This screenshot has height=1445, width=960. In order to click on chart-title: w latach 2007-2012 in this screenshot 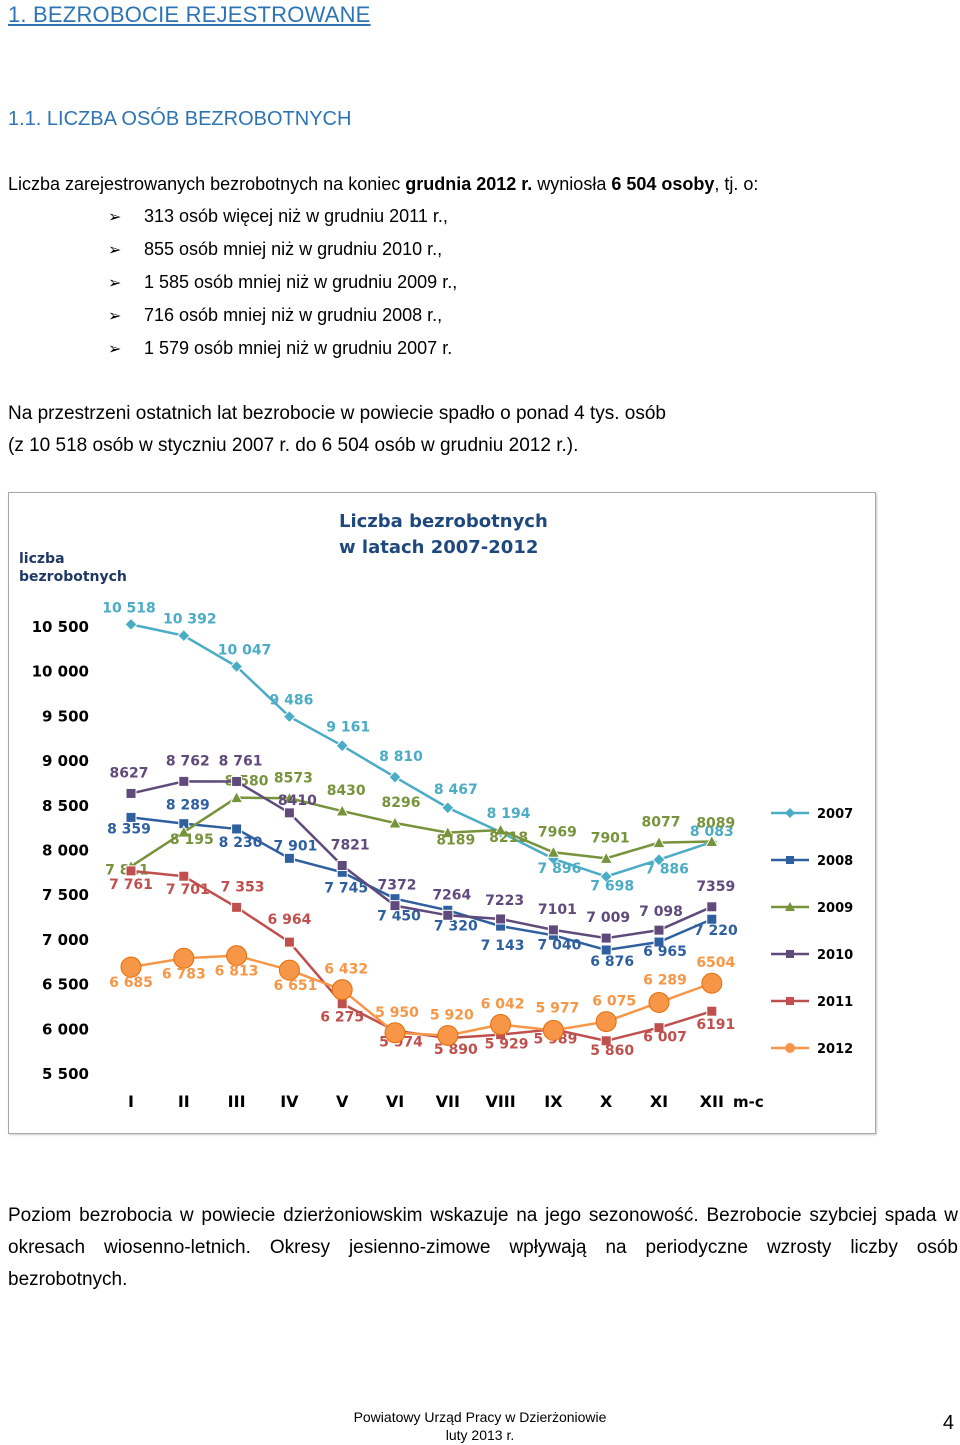, I will do `click(438, 547)`.